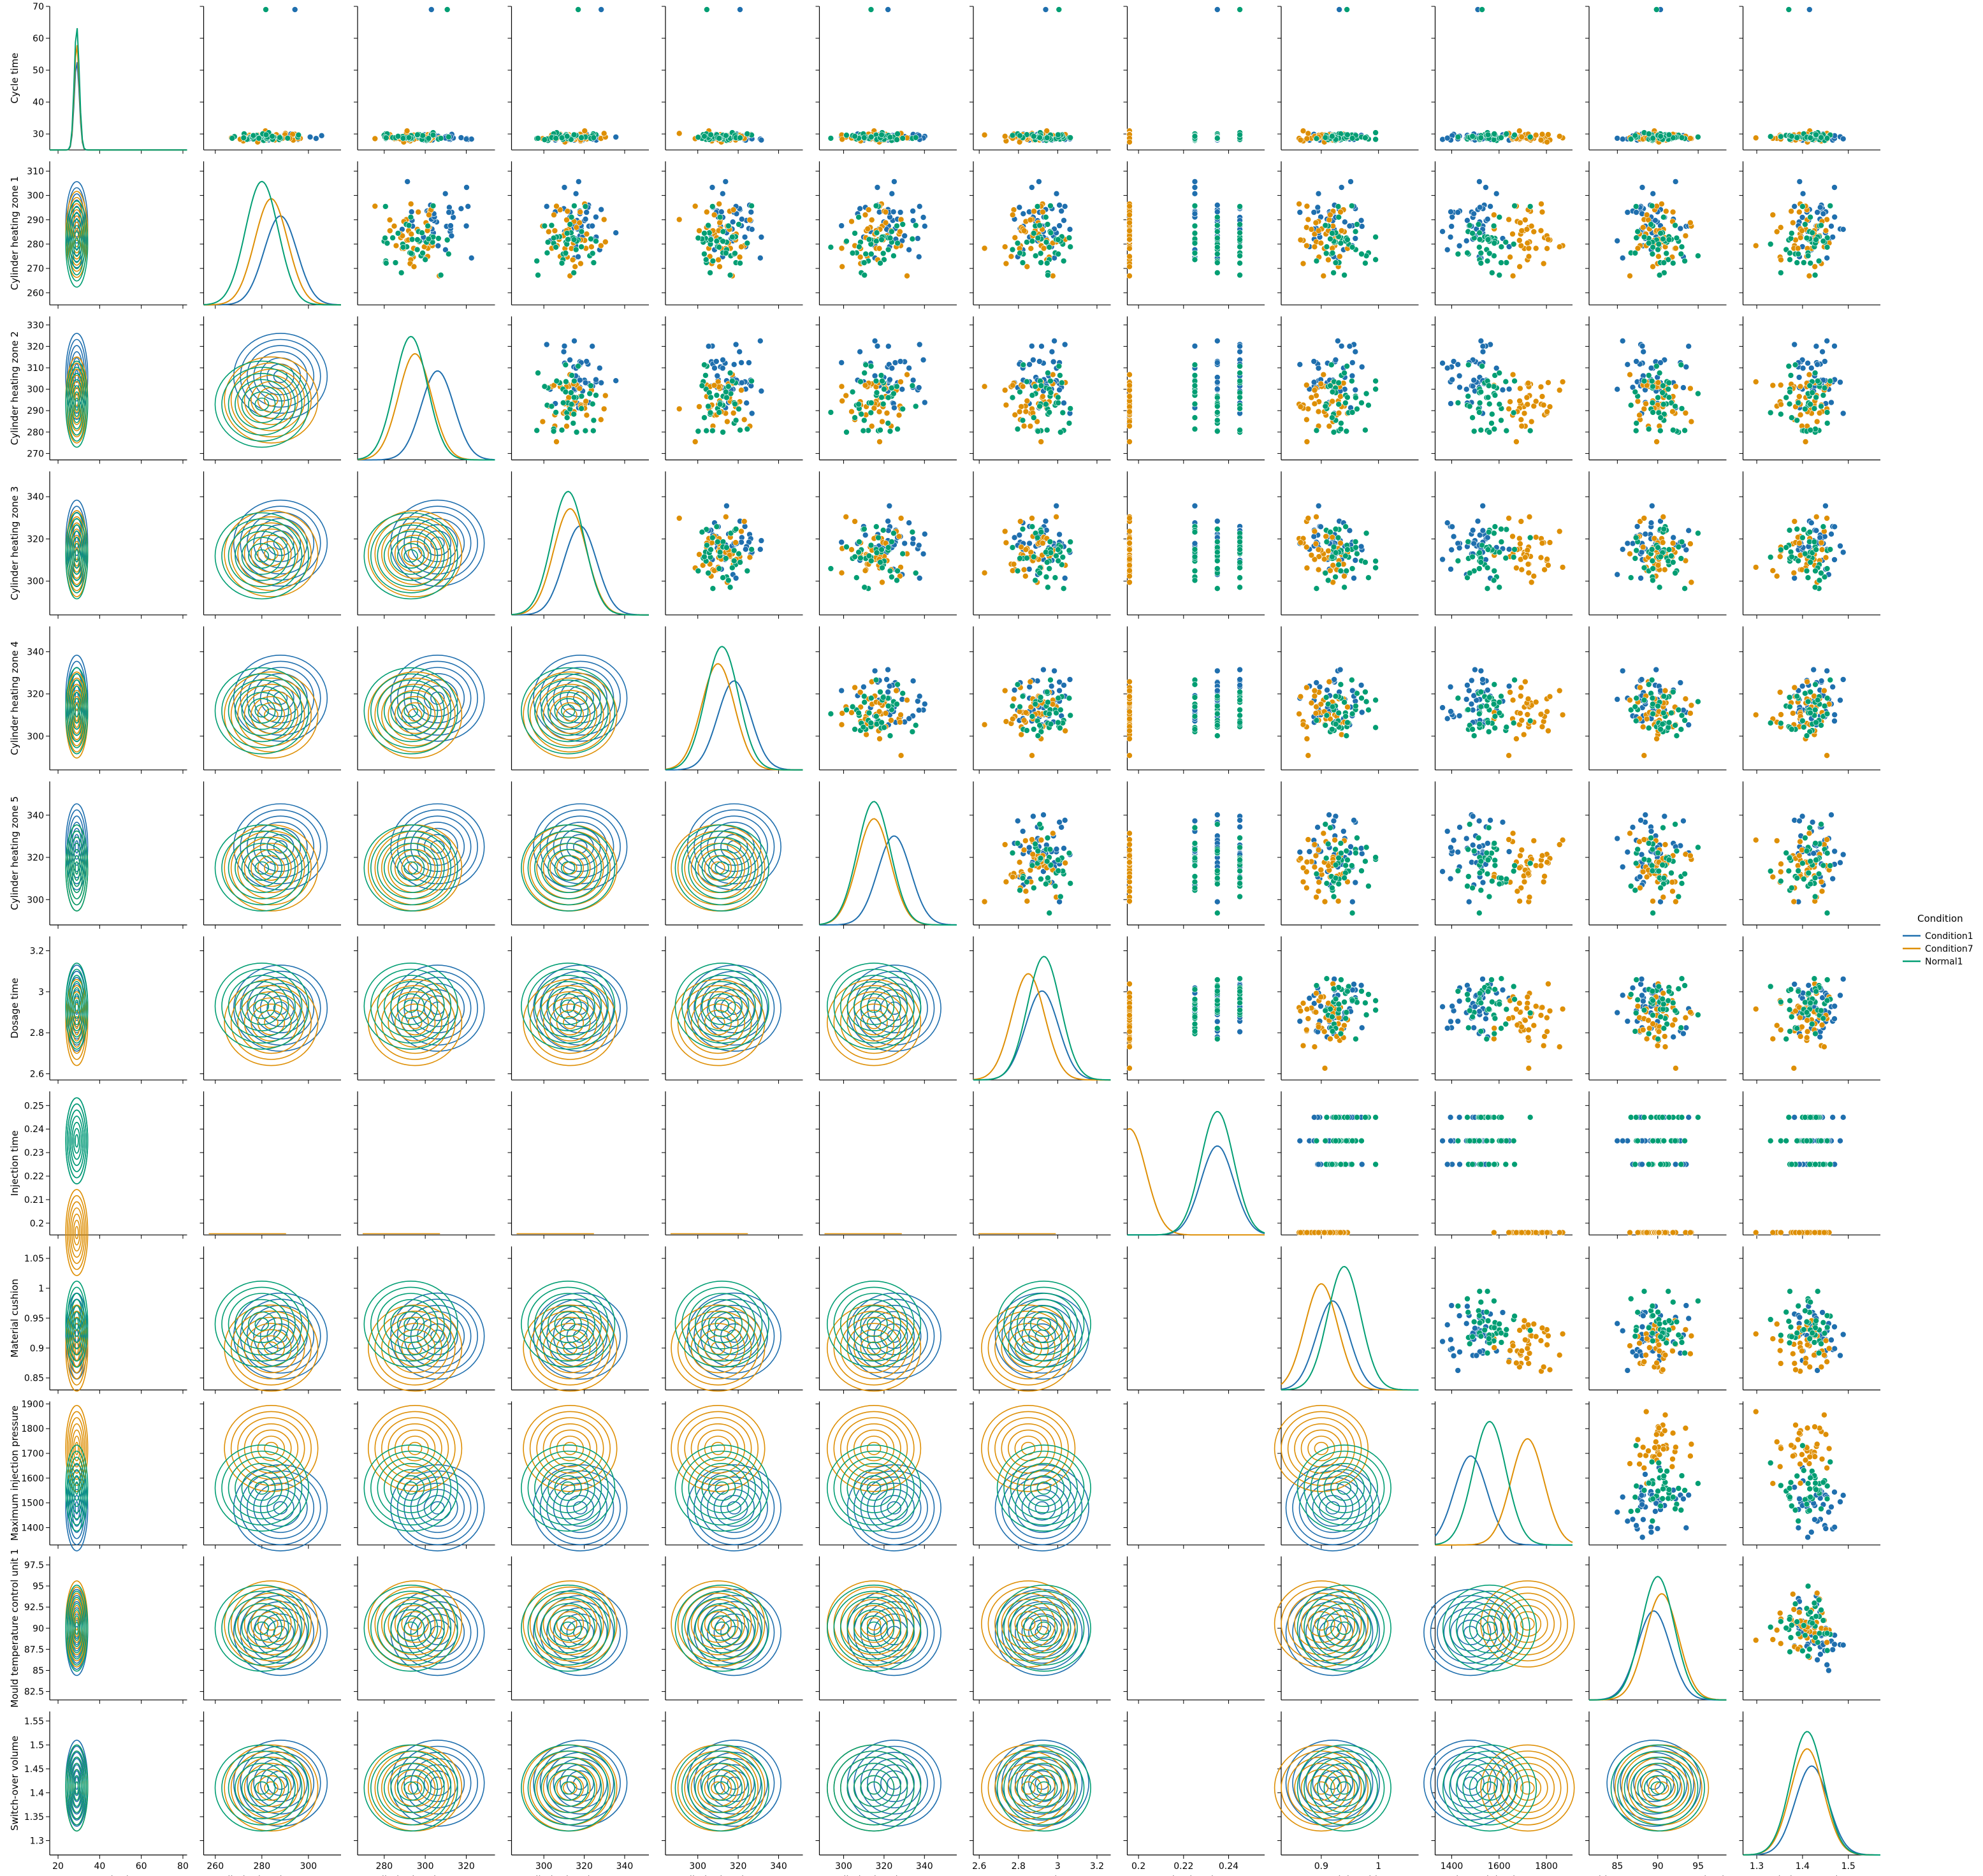  I want to click on kde-curve-condition7, so click(118, 98).